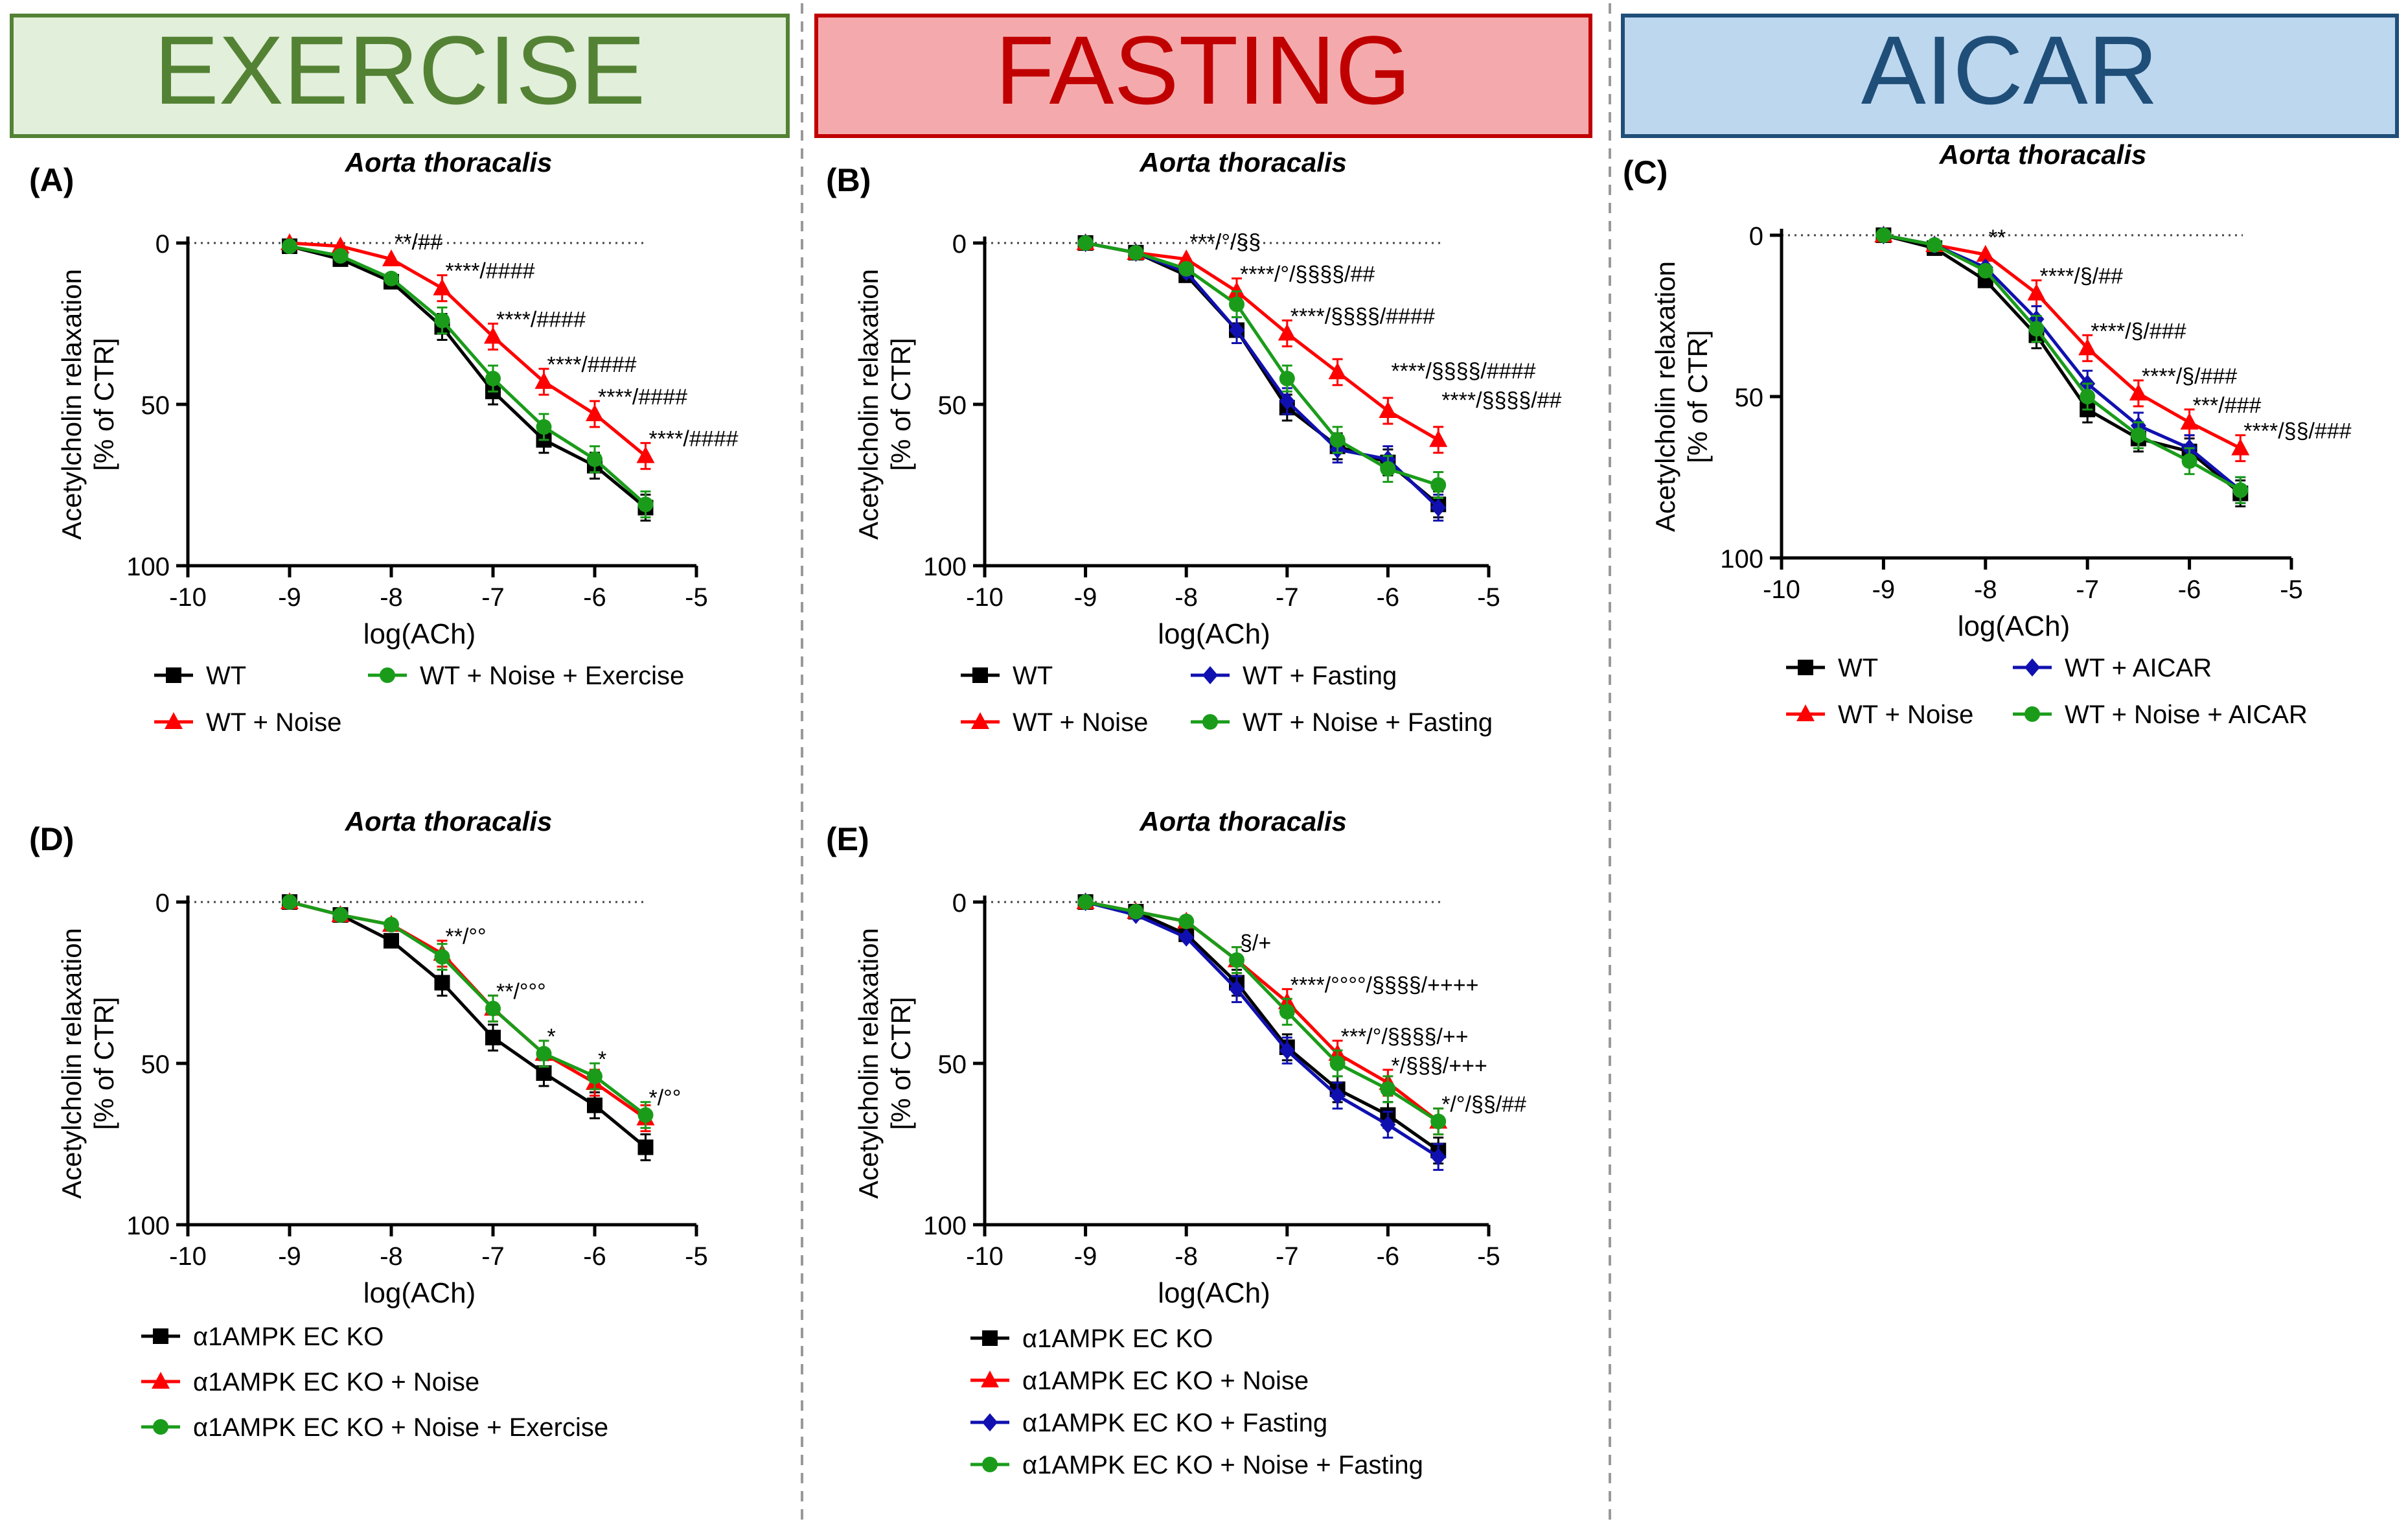 The image size is (2408, 1528). I want to click on legend-item: WT + Noise + AICAR, so click(2160, 715).